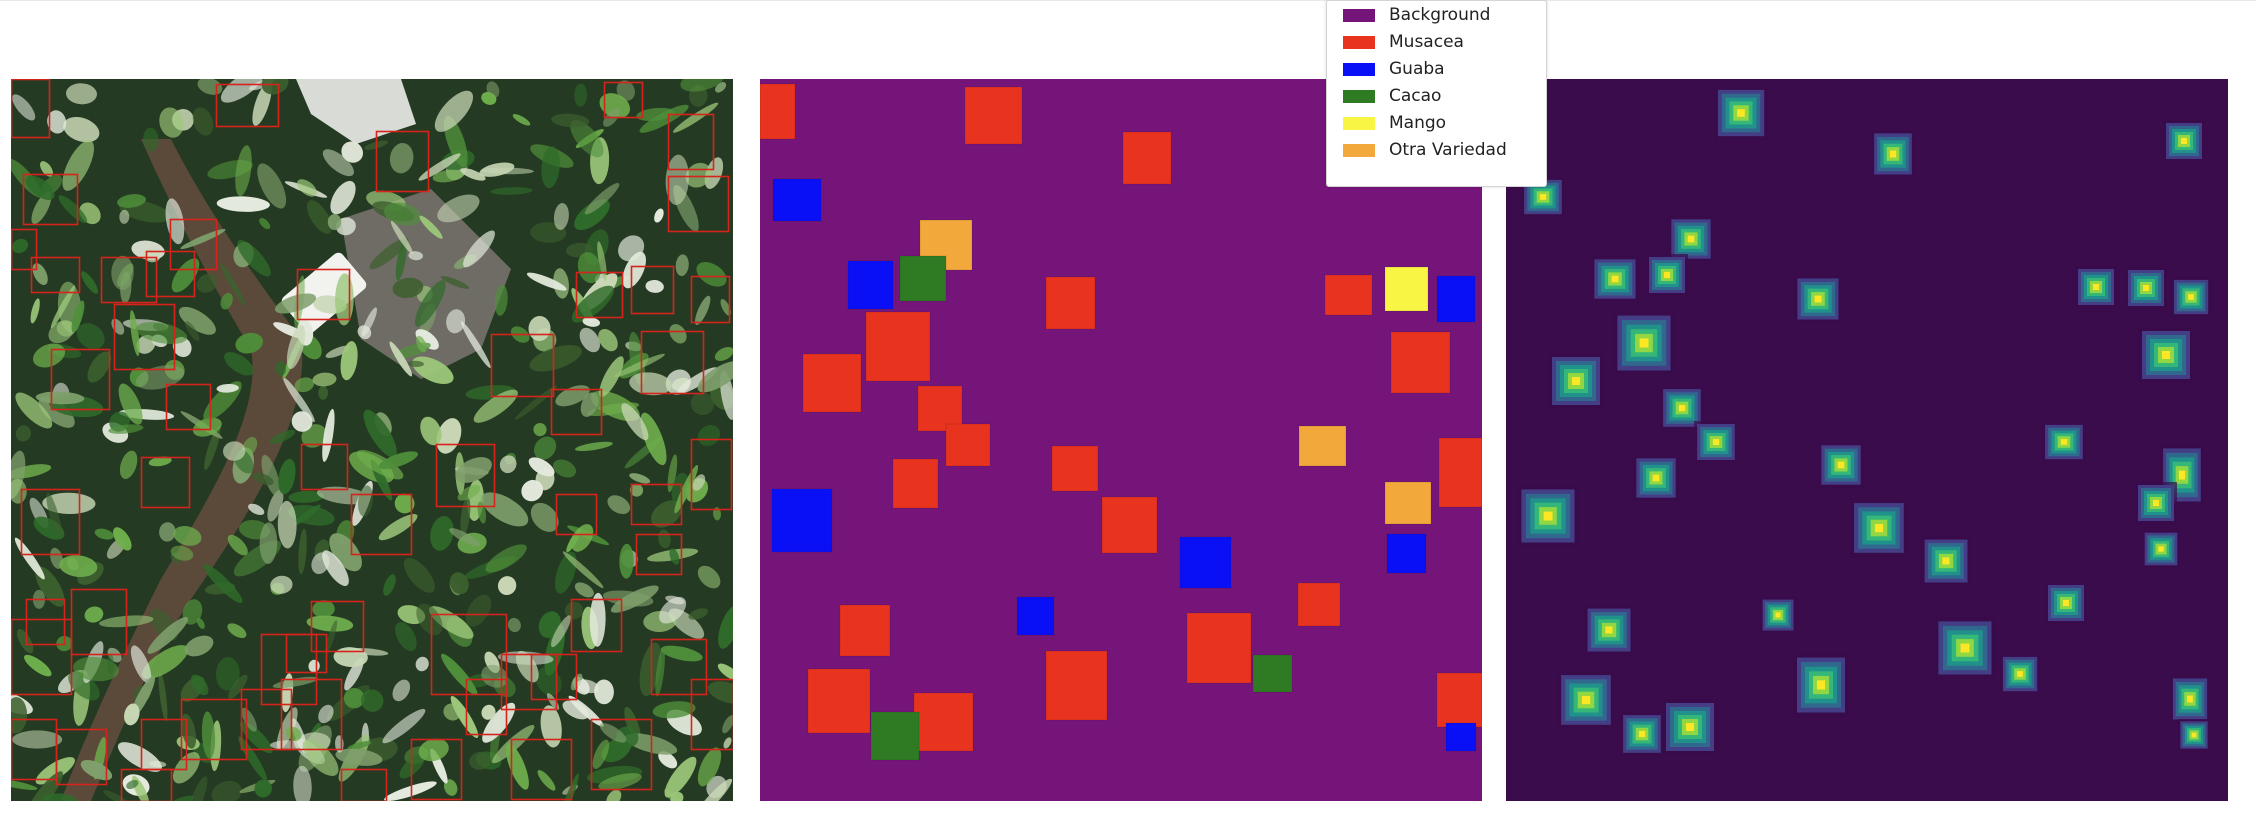 The height and width of the screenshot is (820, 2256). What do you see at coordinates (1384, 96) in the screenshot?
I see `legend-item-cacao: Cacao` at bounding box center [1384, 96].